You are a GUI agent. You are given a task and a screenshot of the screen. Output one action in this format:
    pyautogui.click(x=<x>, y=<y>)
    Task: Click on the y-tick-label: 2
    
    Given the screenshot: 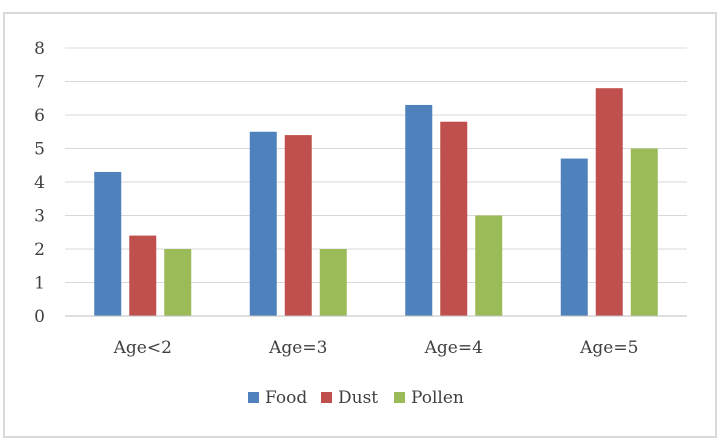 What is the action you would take?
    pyautogui.click(x=39, y=250)
    